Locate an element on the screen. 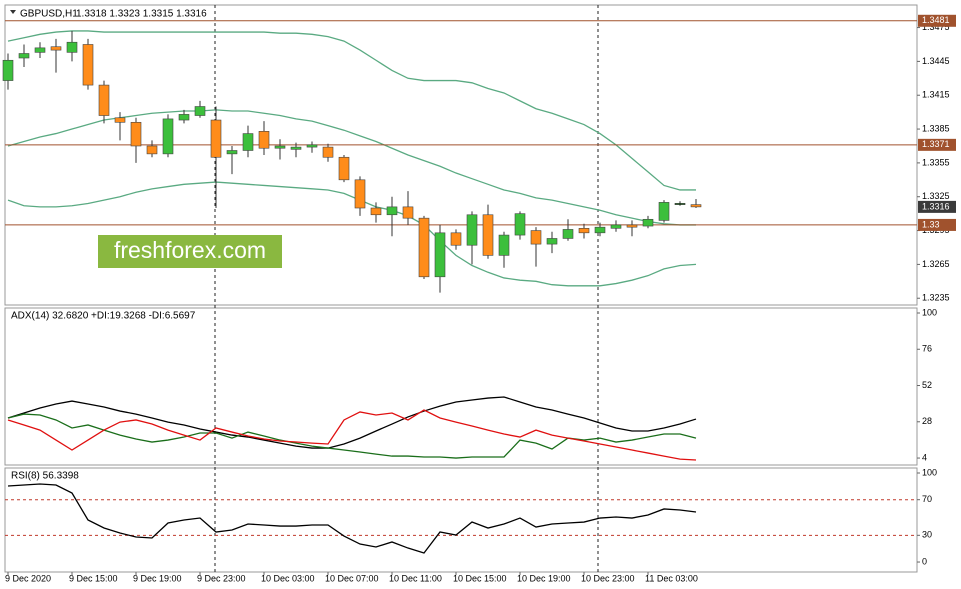 The width and height of the screenshot is (961, 589). last-price-tag is located at coordinates (937, 206).